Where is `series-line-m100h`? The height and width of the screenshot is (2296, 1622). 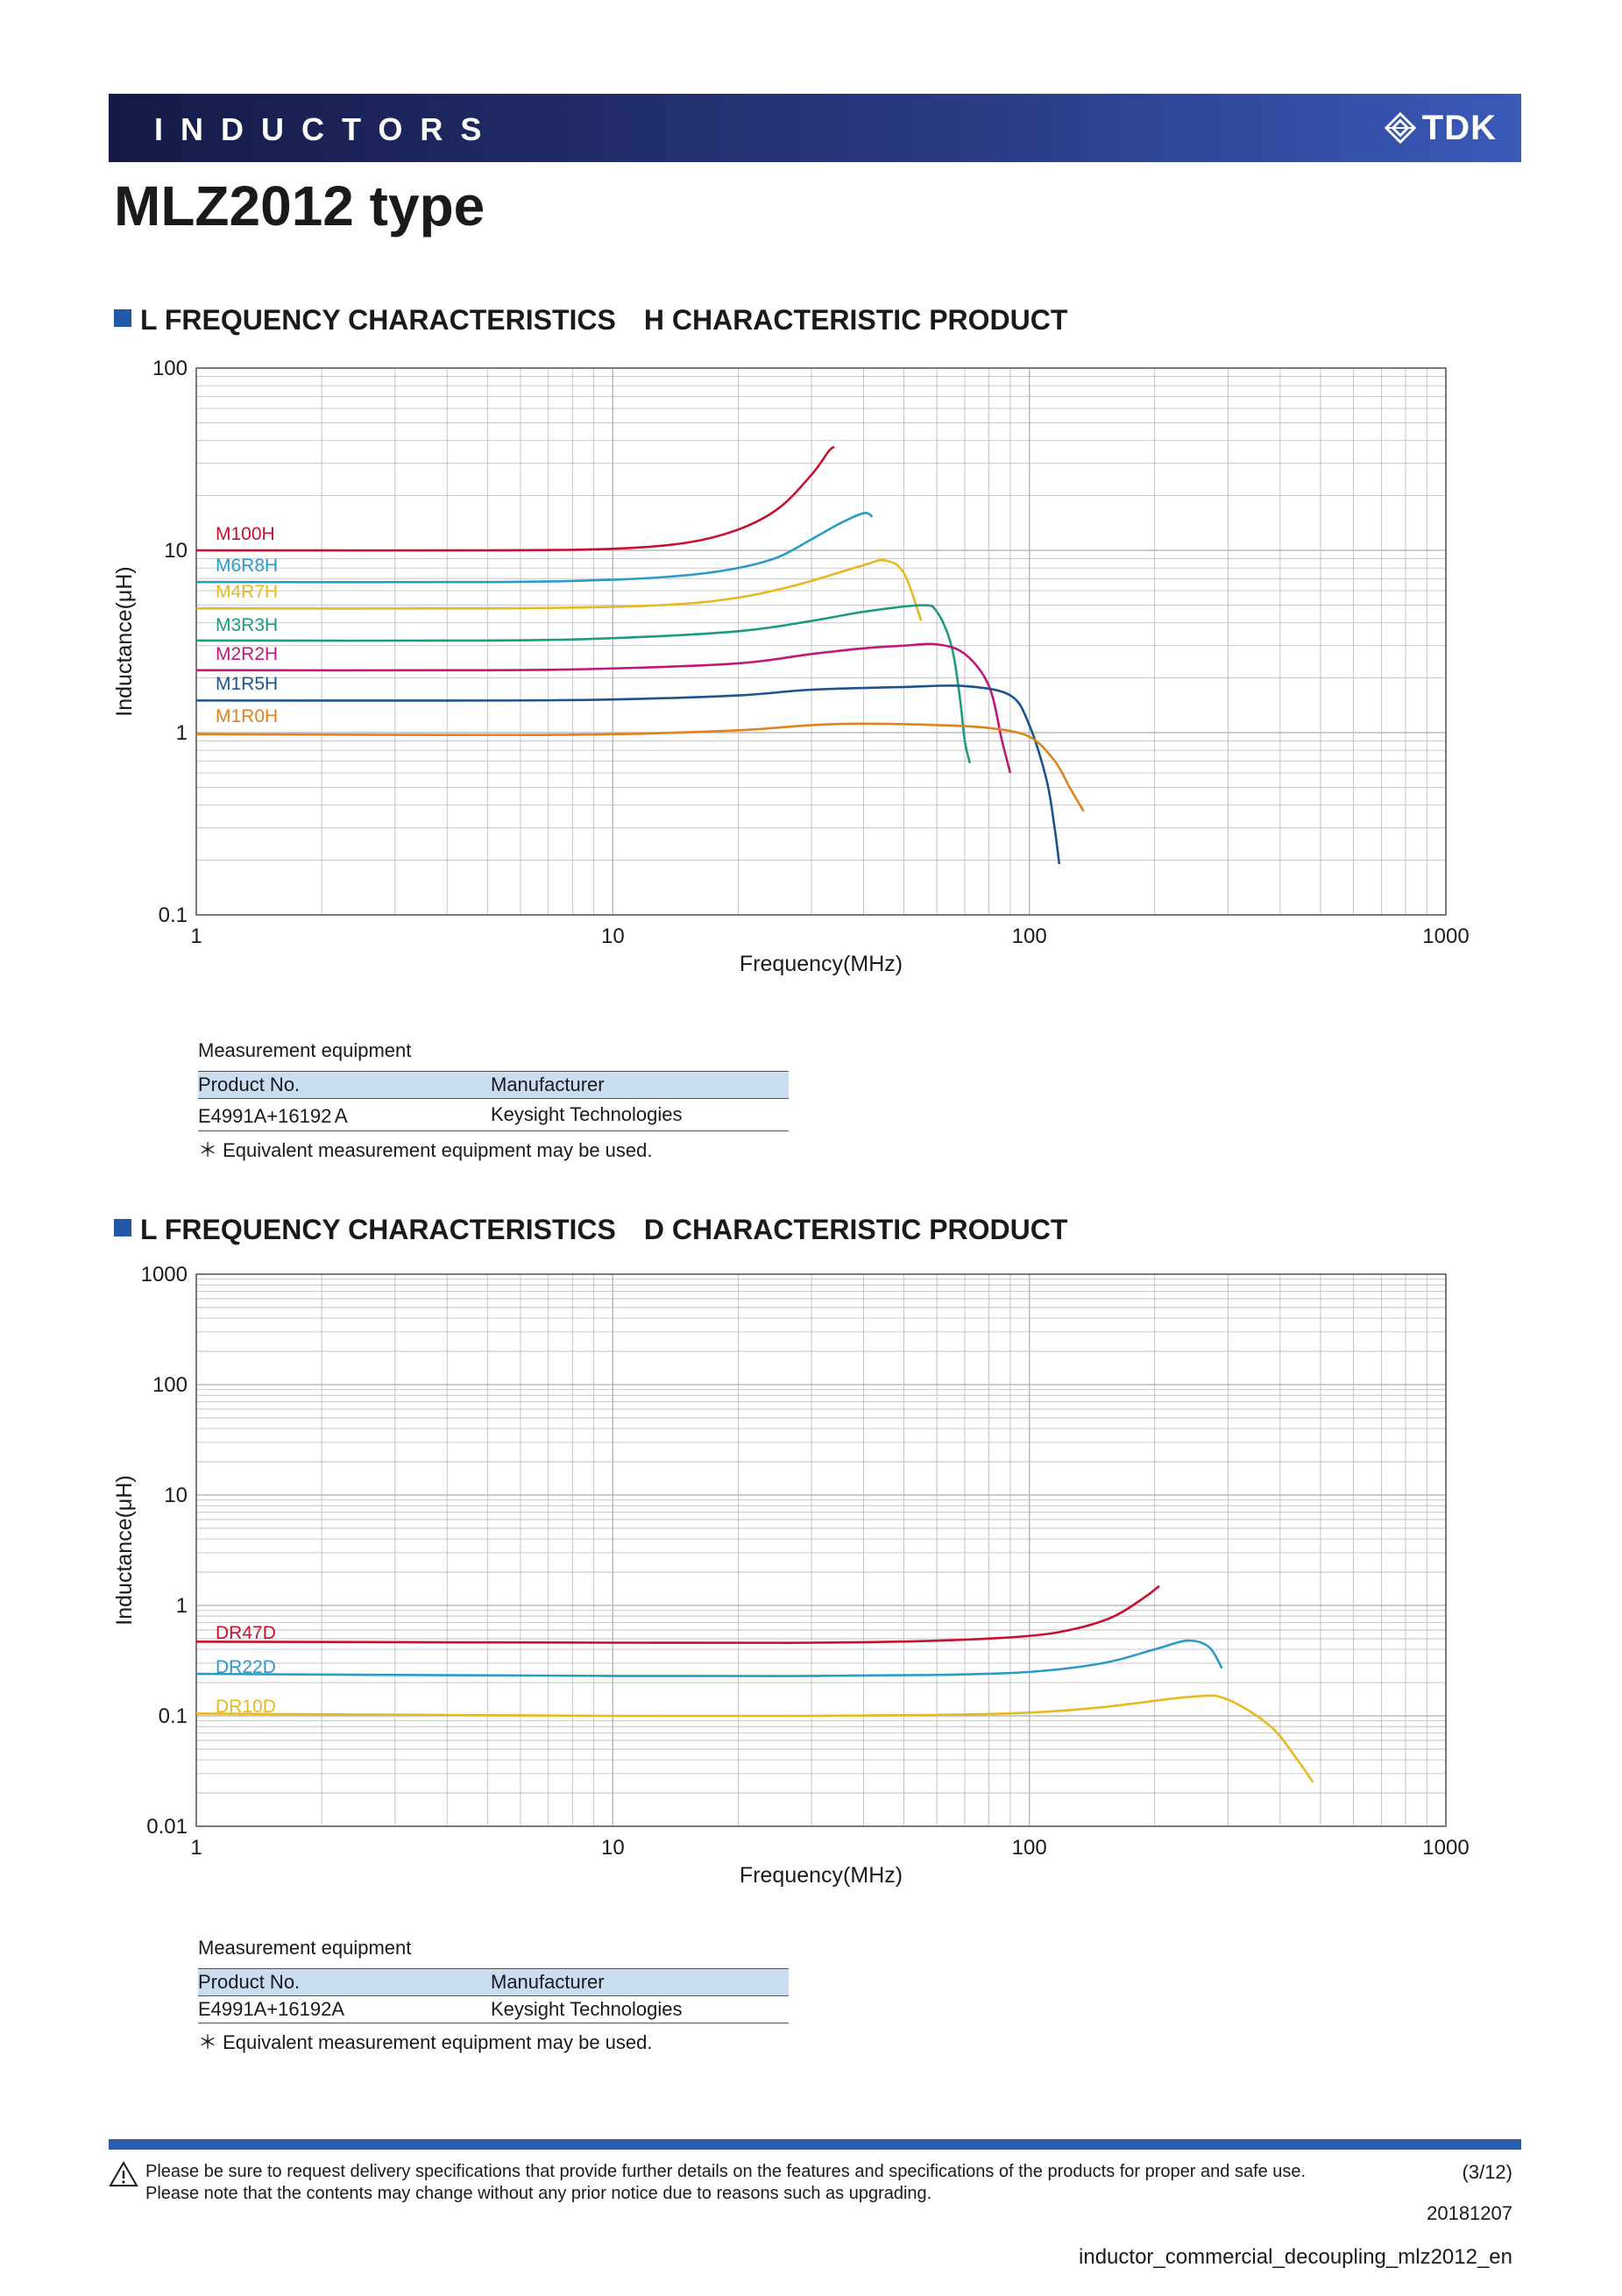 series-line-m100h is located at coordinates (515, 499).